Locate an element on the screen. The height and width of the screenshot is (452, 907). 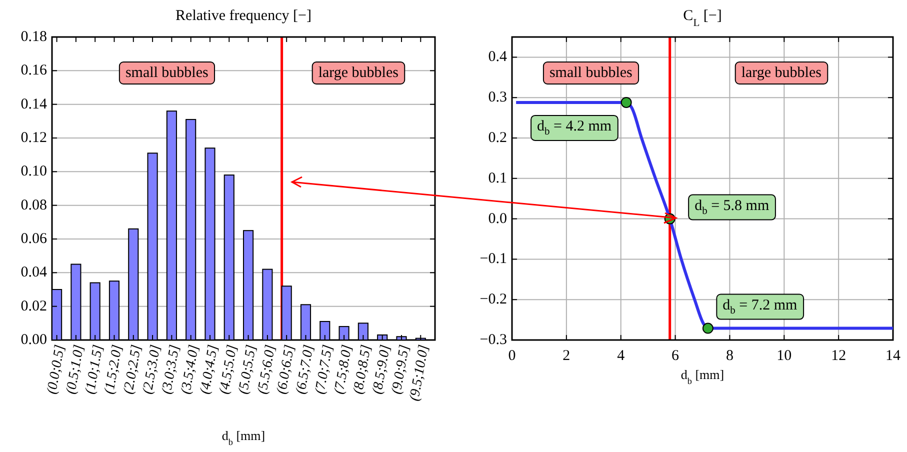
y-tick-label: 0.14 is located at coordinates (34, 104).